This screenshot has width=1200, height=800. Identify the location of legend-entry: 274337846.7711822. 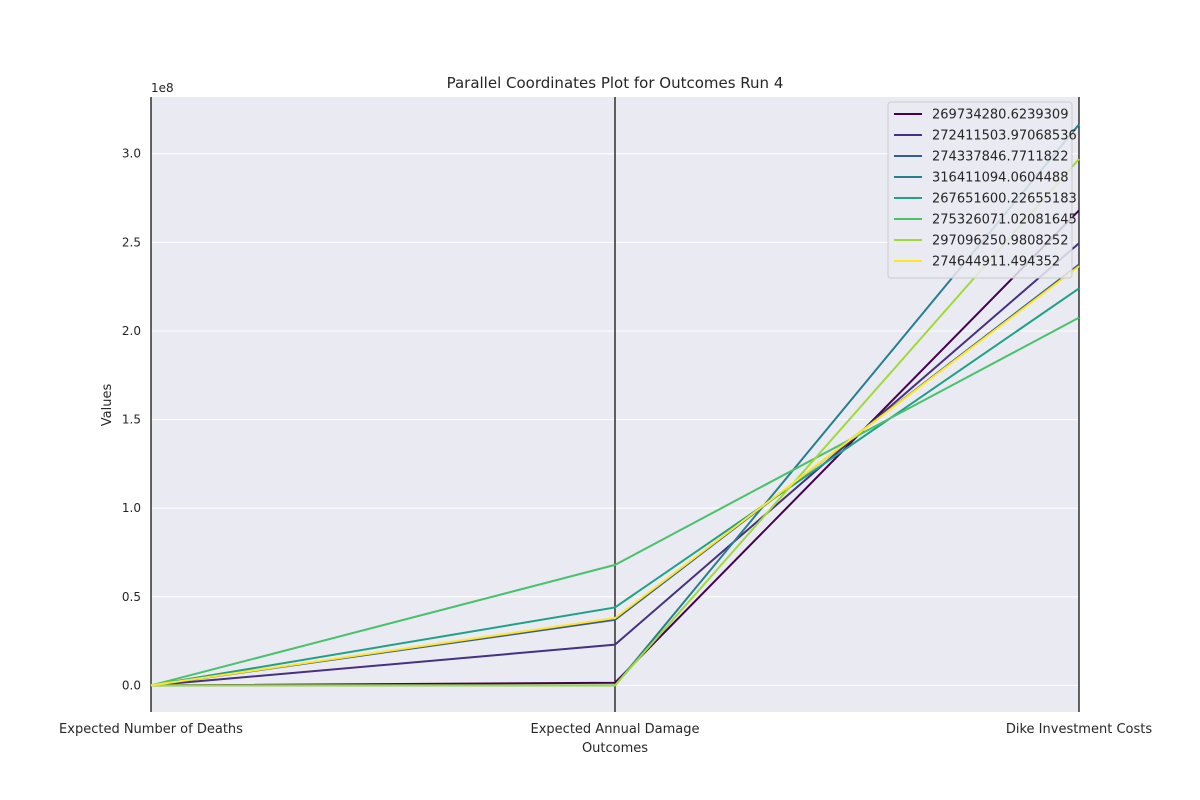
(1000, 157).